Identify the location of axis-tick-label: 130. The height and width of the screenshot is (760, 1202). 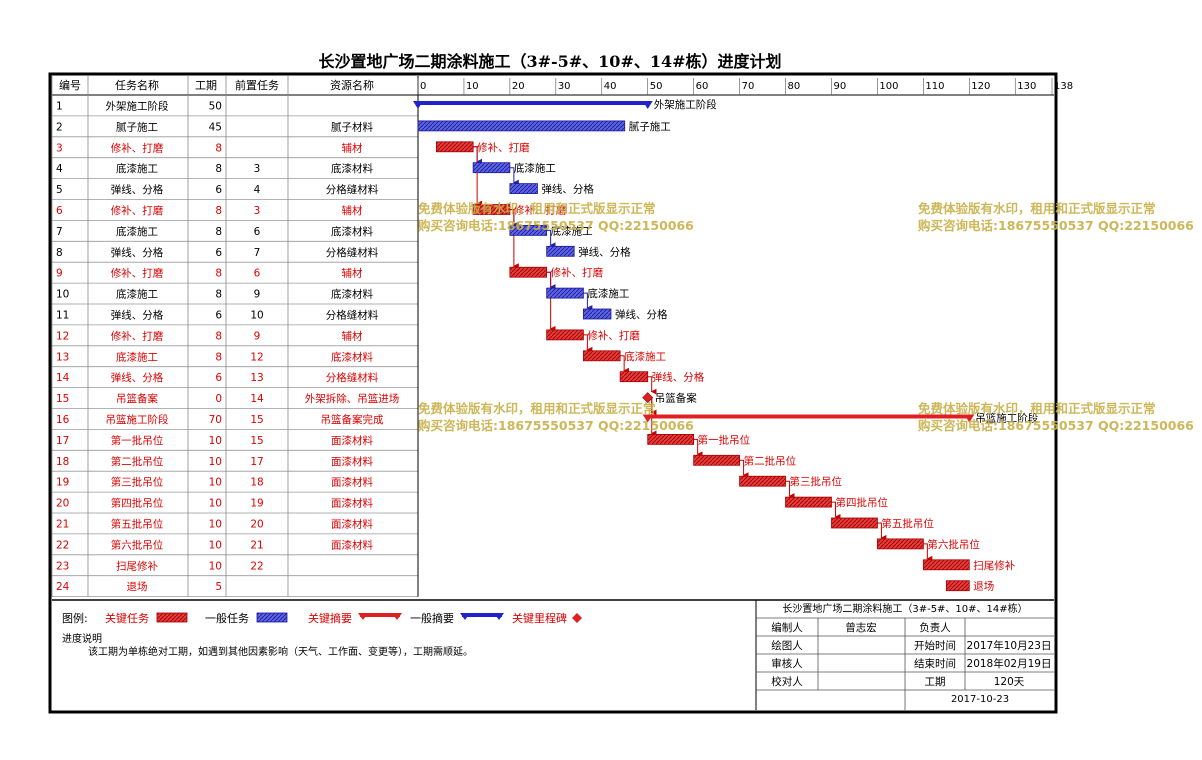
(1026, 86).